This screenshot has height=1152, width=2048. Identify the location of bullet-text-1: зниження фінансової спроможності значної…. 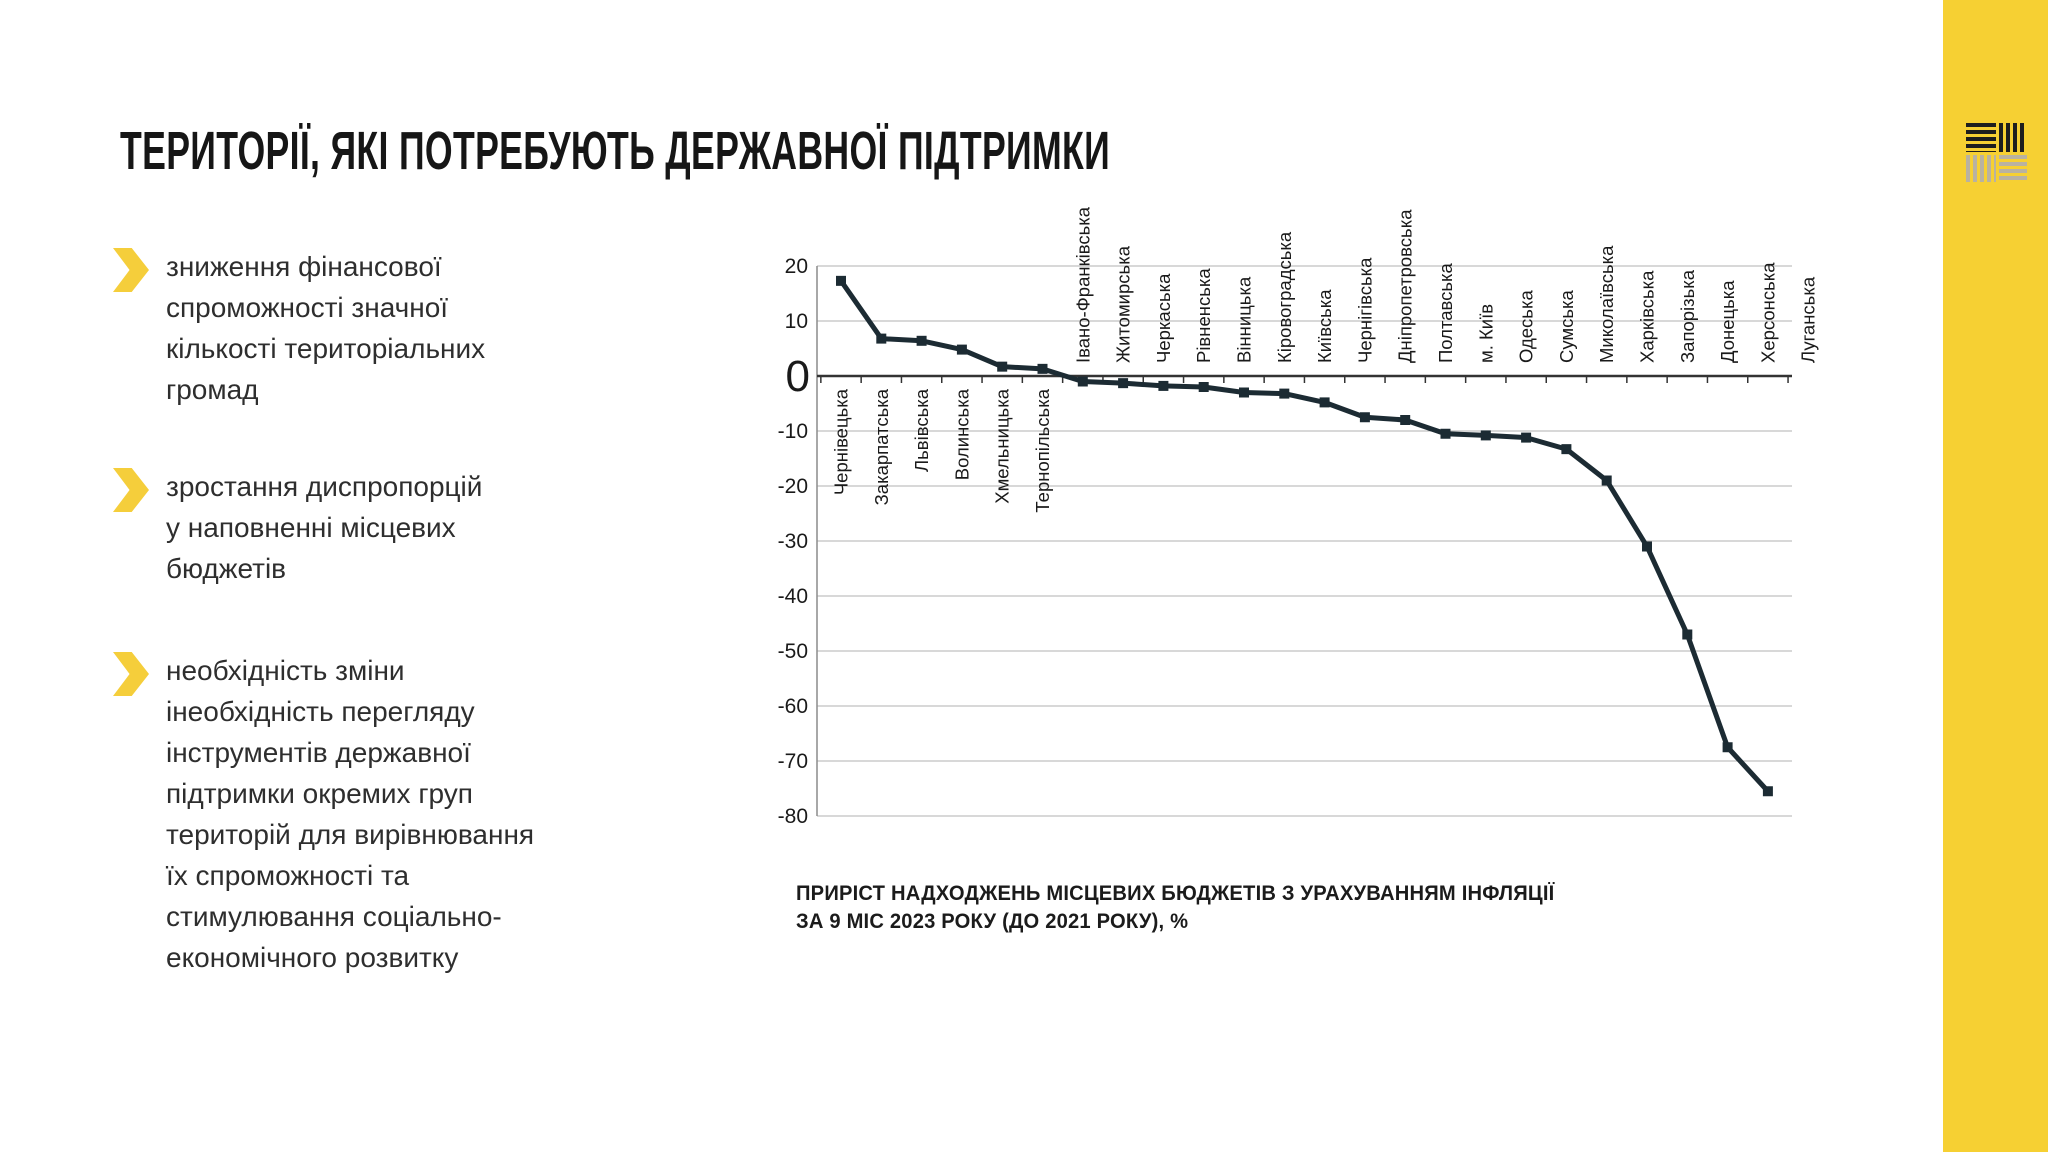
(326, 328).